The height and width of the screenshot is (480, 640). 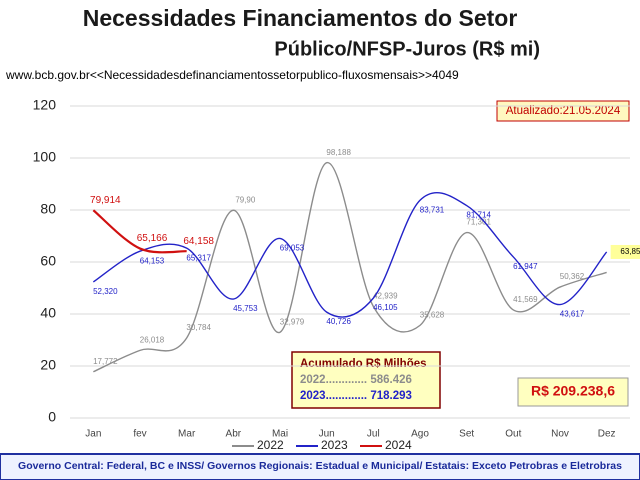 What do you see at coordinates (270, 445) in the screenshot?
I see `legend-label: 2022` at bounding box center [270, 445].